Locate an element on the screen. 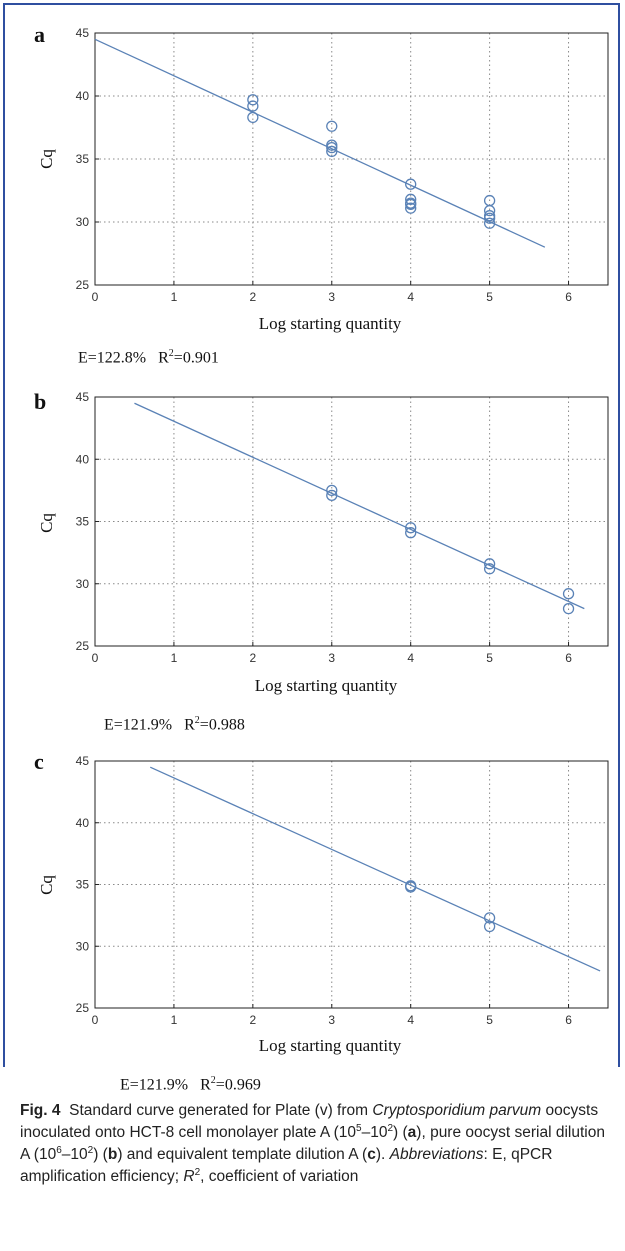 The image size is (625, 1251). r2-label-a: R is located at coordinates (163, 358).